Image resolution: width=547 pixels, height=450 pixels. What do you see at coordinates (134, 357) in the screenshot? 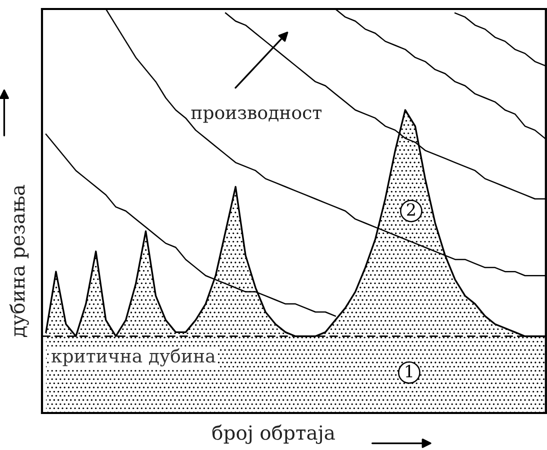
I see `ref-line-label: критична дубина` at bounding box center [134, 357].